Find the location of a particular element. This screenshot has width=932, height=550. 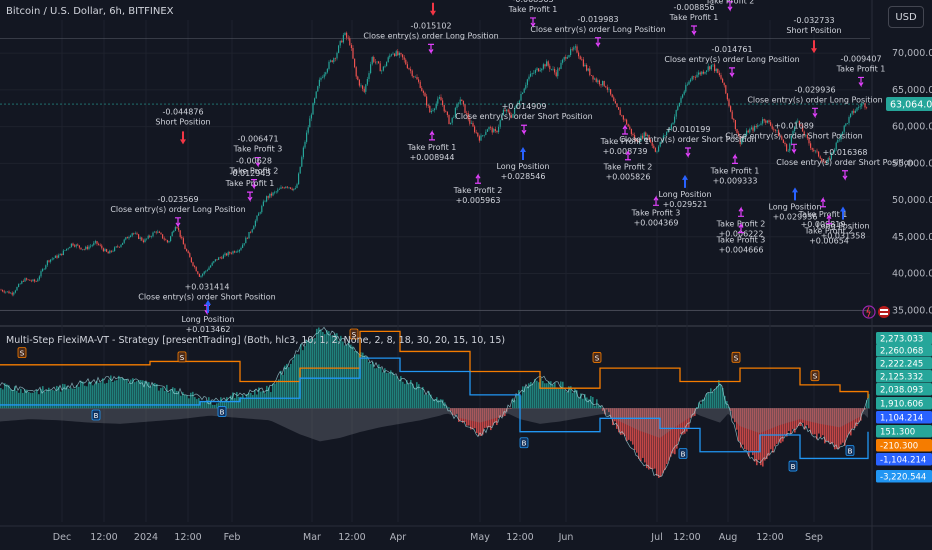

indicator-value-text: -1,104.214 is located at coordinates (903, 461).